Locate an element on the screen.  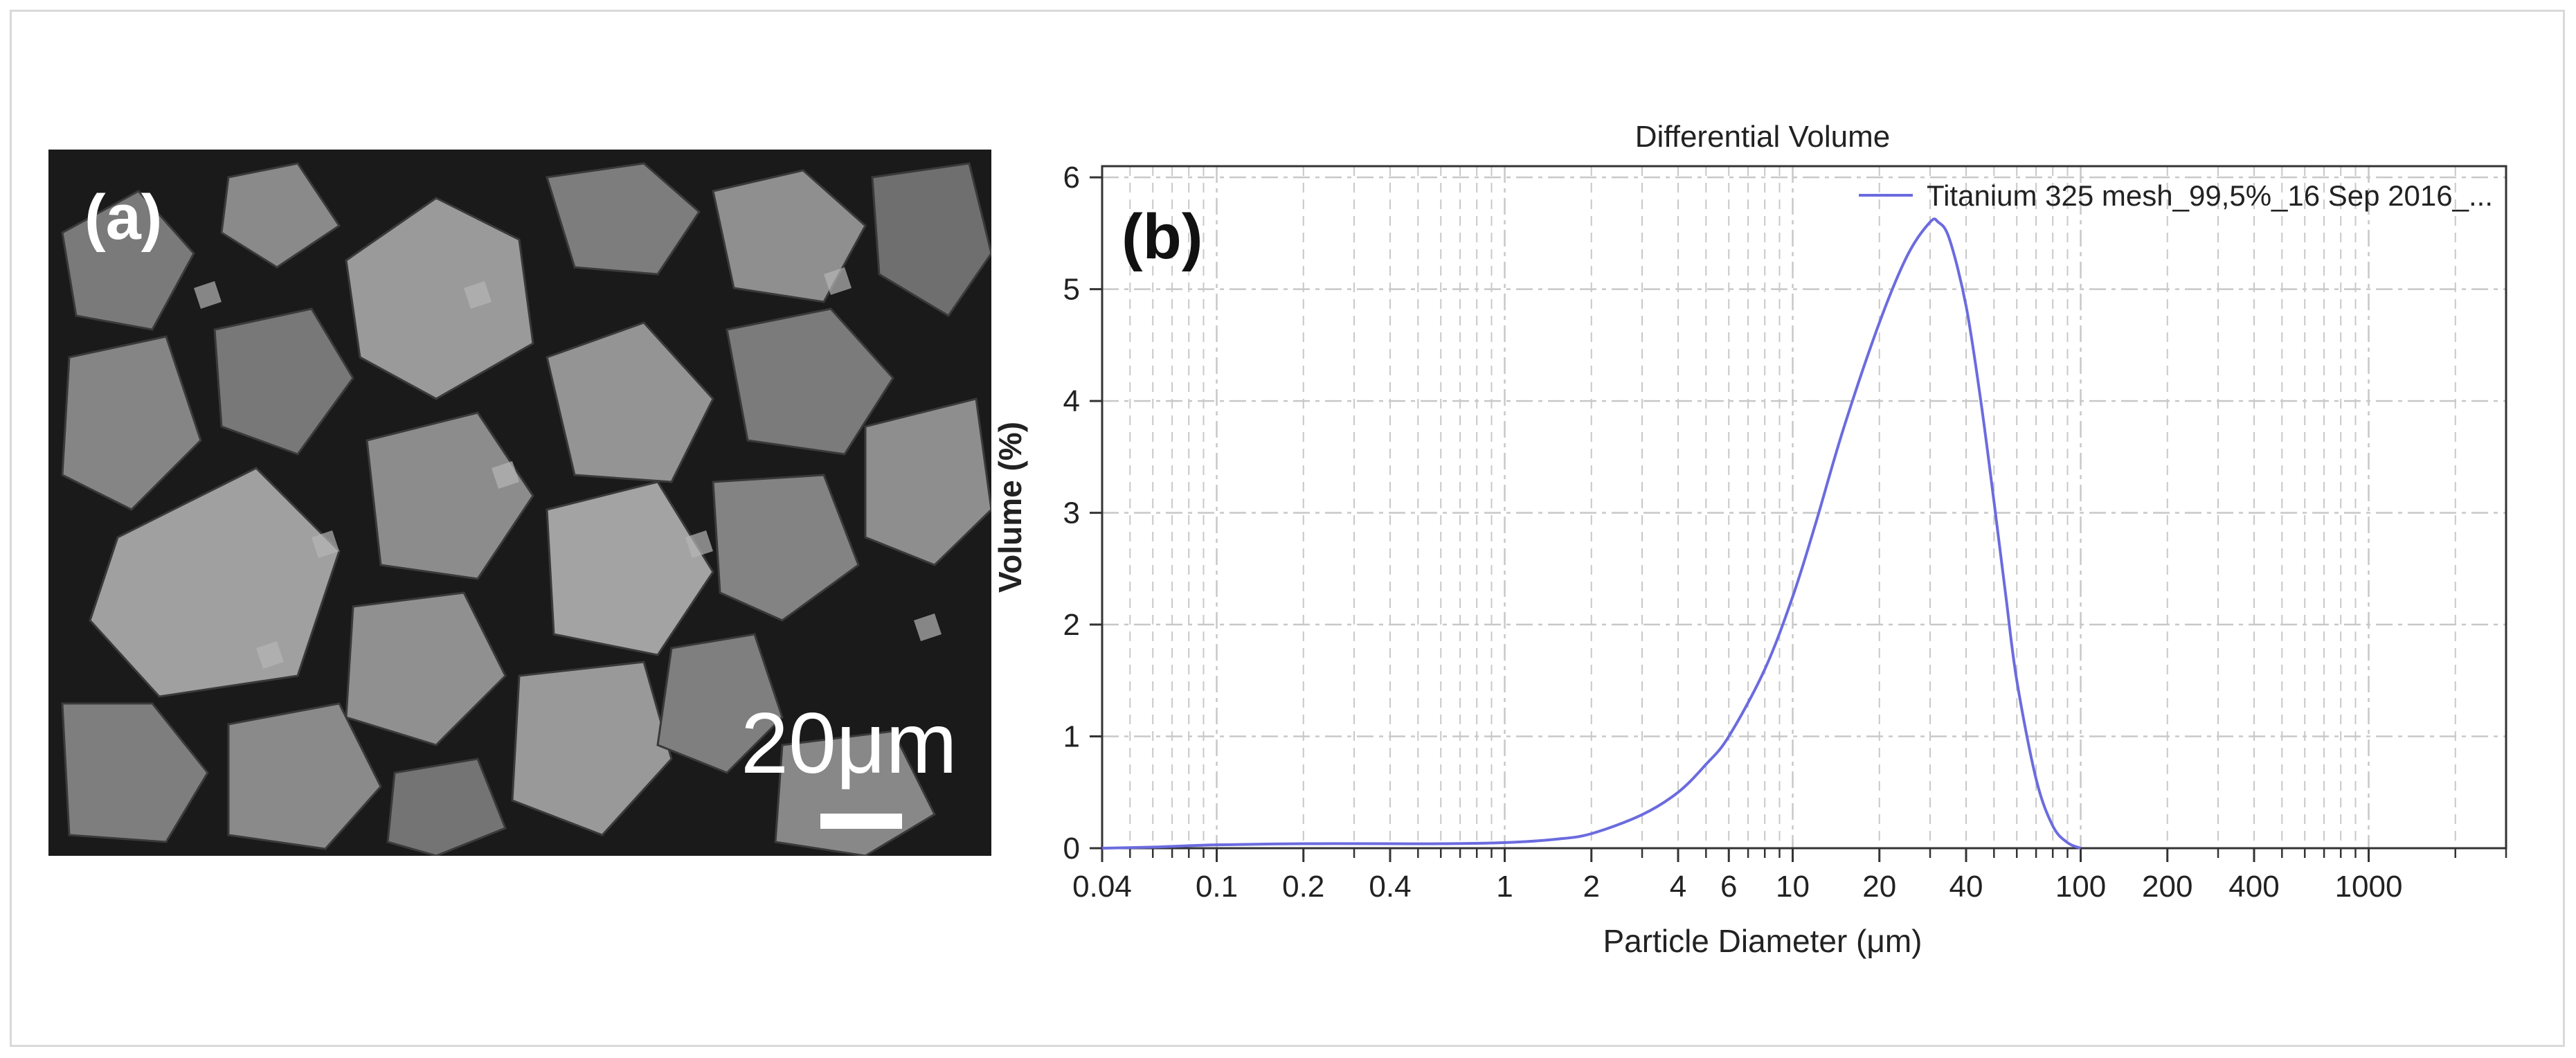
scale-bar is located at coordinates (861, 821).